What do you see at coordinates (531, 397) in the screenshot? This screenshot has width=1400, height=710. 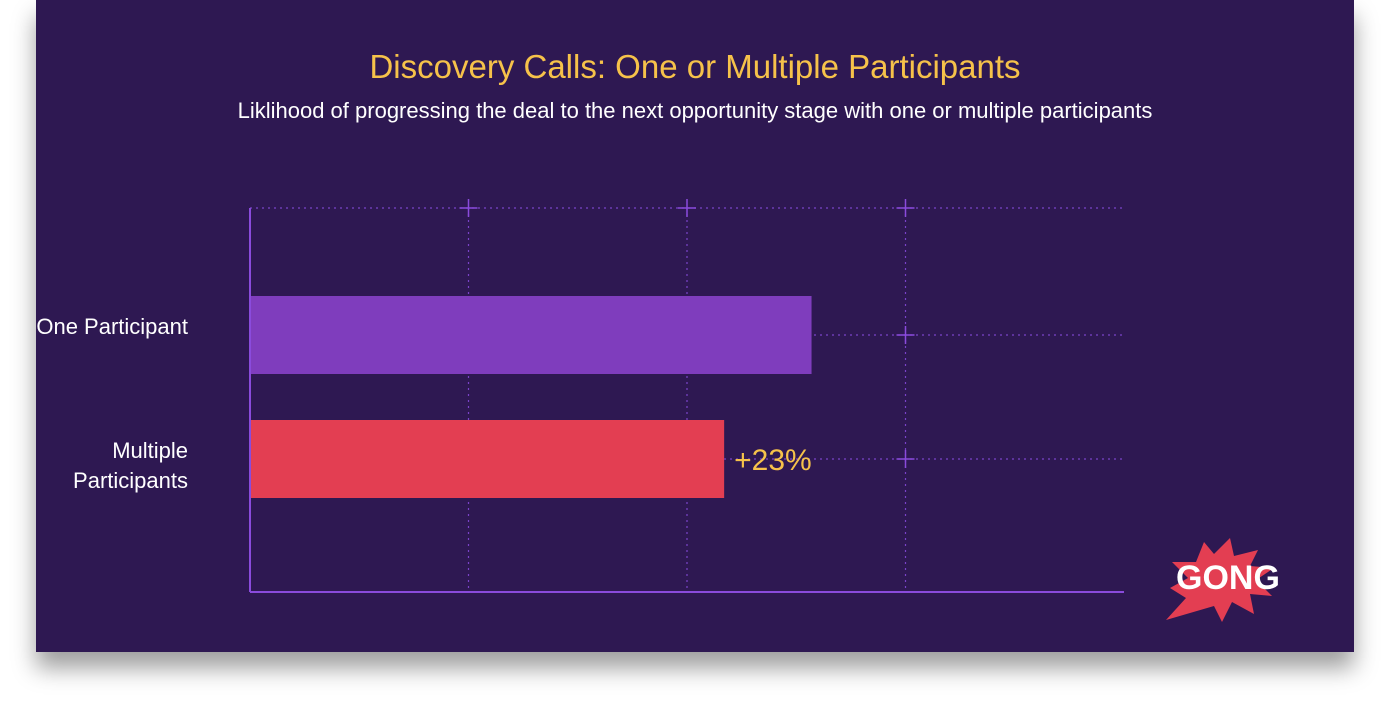 I see `bar-layer: +23%` at bounding box center [531, 397].